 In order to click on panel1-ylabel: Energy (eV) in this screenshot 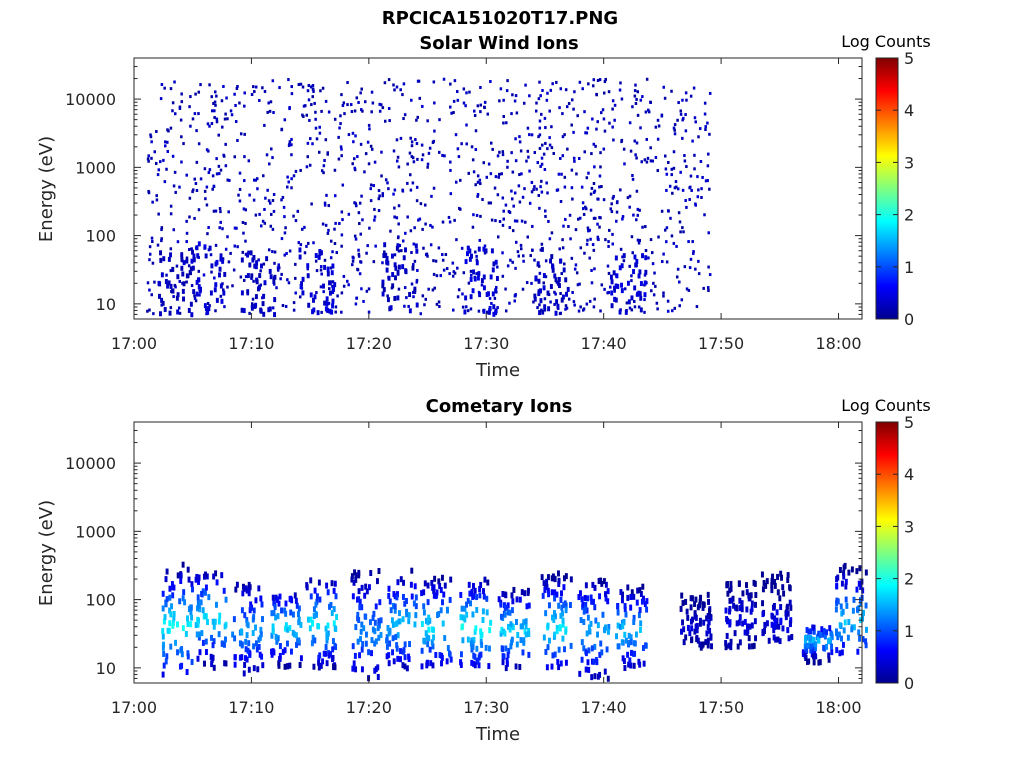, I will do `click(46, 189)`.